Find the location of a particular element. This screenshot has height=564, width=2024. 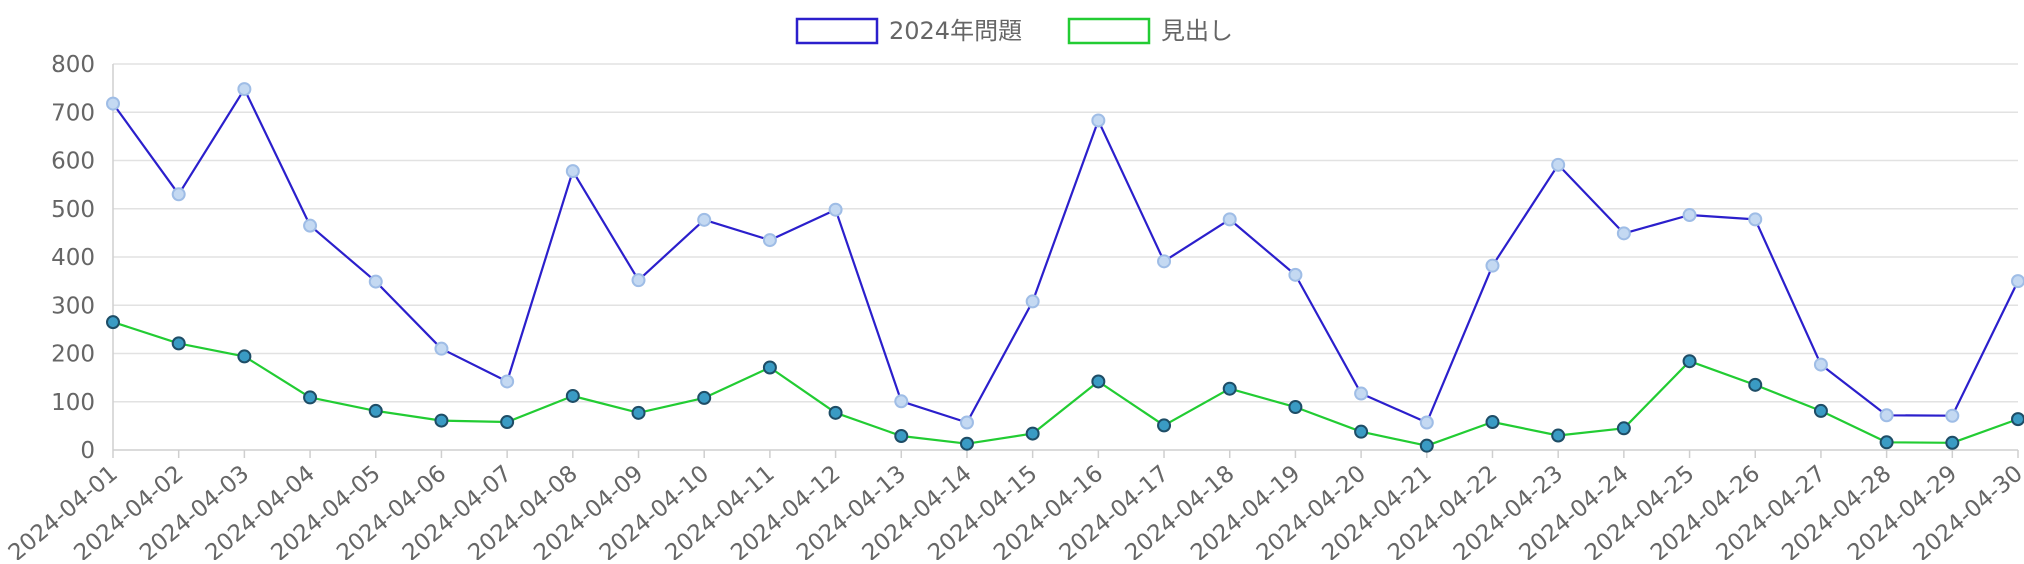

y-tick-label: 0 is located at coordinates (87, 451).